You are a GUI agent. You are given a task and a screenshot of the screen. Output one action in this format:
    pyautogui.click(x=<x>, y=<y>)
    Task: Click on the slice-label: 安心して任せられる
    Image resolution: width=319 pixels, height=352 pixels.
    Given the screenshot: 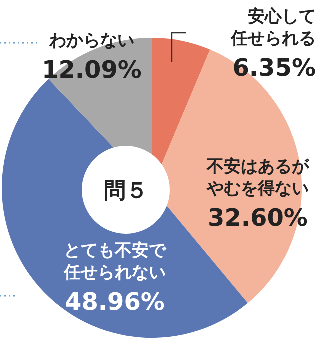 What is the action you would take?
    pyautogui.click(x=273, y=28)
    